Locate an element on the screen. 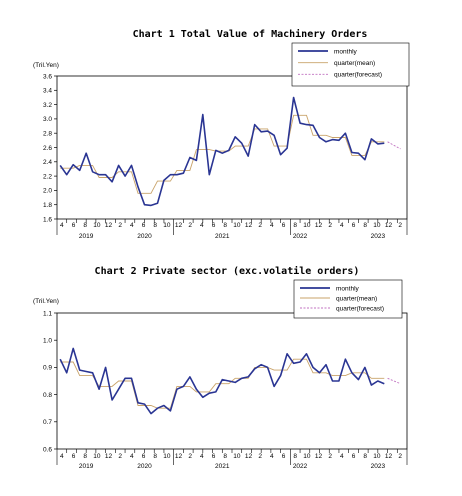 This screenshot has height=496, width=462. series-quarter-mean is located at coordinates (222, 154).